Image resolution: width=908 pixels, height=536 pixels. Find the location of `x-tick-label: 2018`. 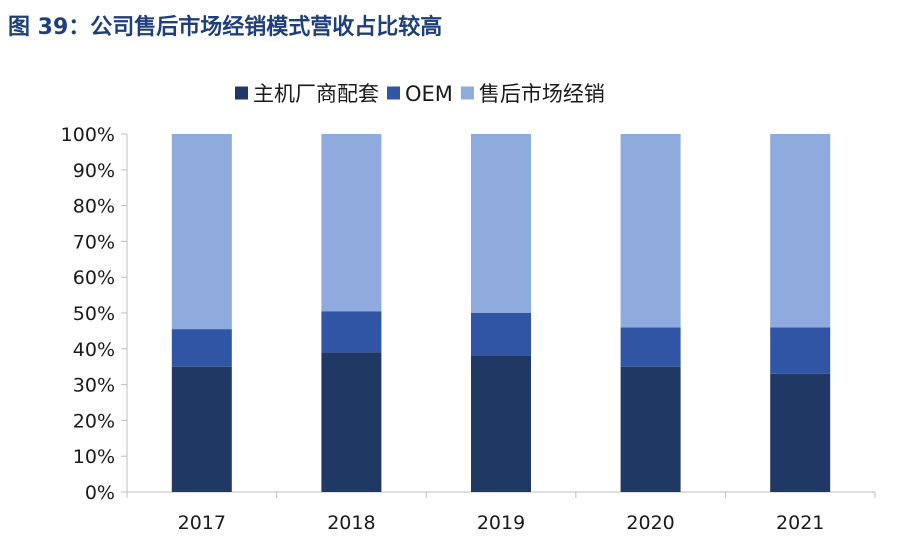

x-tick-label: 2018 is located at coordinates (351, 523).